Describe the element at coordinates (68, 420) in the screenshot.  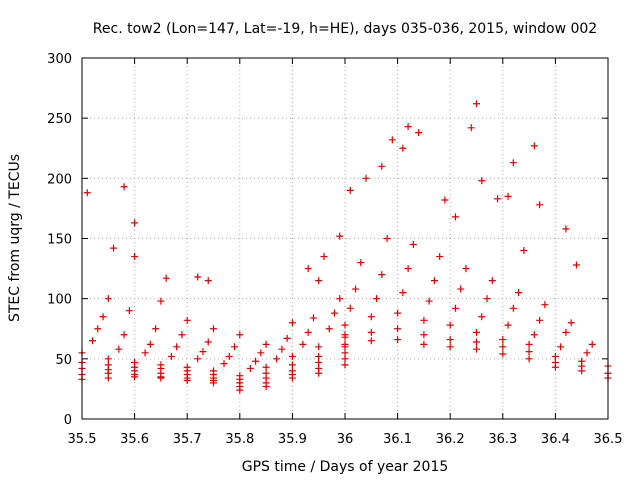
I see `y-tick-label: 0` at that location.